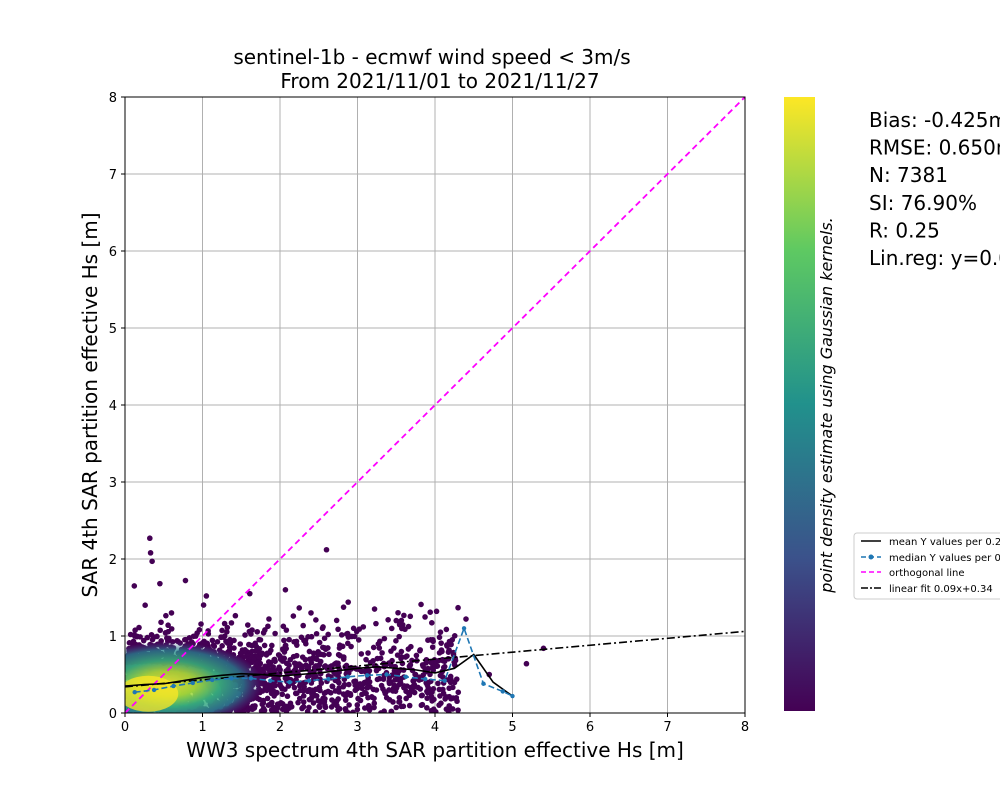  I want to click on y-tick-label: 6, so click(113, 252).